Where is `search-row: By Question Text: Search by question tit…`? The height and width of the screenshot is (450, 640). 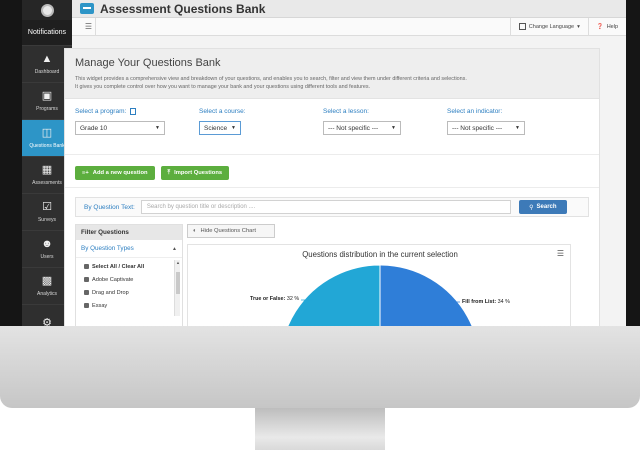
search-row: By Question Text: Search by question tit… is located at coordinates (332, 207).